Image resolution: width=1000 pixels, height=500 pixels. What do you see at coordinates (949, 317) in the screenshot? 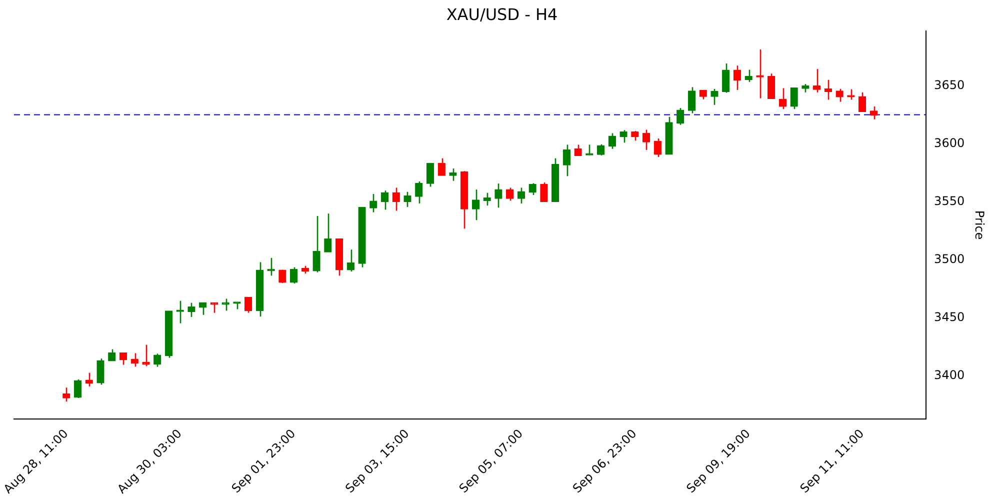
I see `y-tick-label: 3450` at bounding box center [949, 317].